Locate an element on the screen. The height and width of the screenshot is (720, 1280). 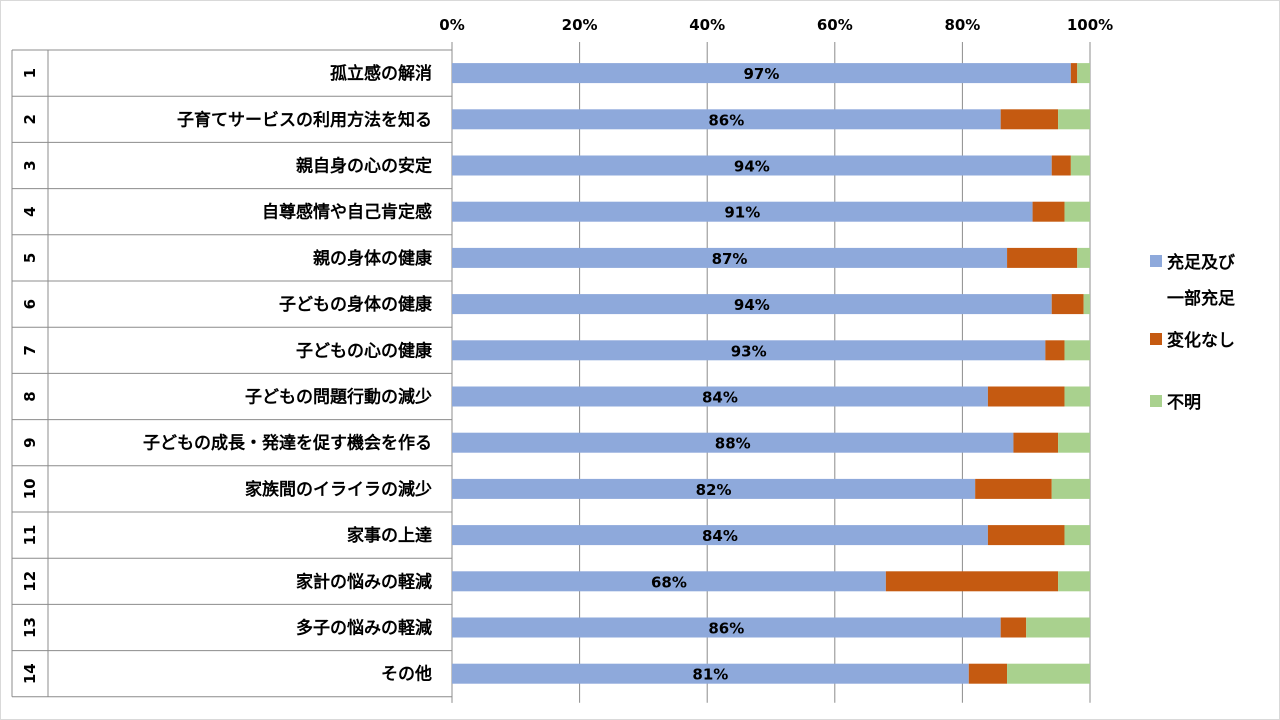
x-axis-ticks: 0% 20% 40% 60% 80% 100% is located at coordinates (776, 25).